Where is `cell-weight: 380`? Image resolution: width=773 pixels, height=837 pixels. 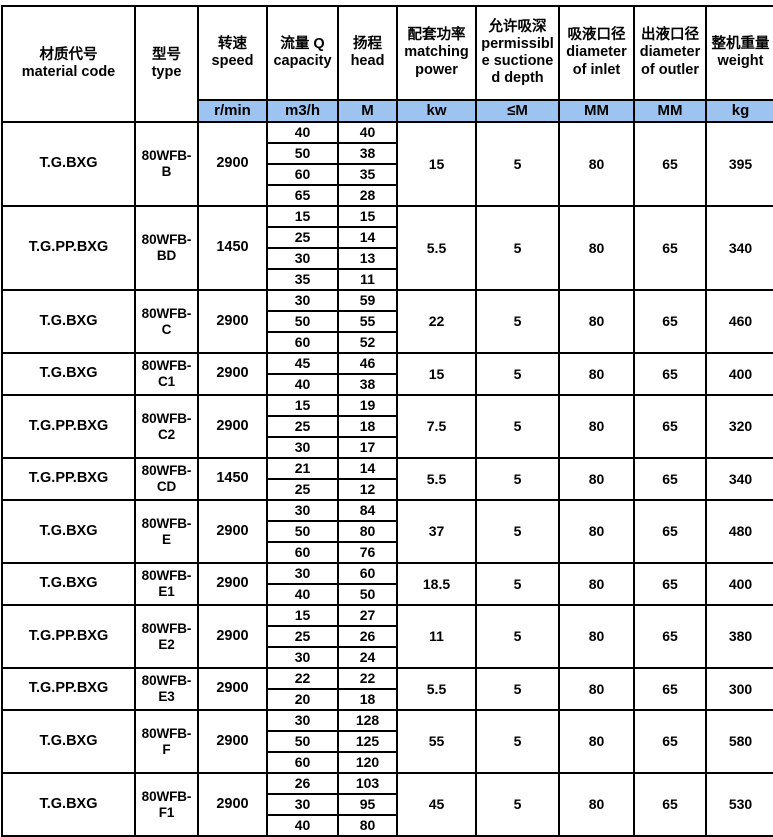 cell-weight: 380 is located at coordinates (739, 636).